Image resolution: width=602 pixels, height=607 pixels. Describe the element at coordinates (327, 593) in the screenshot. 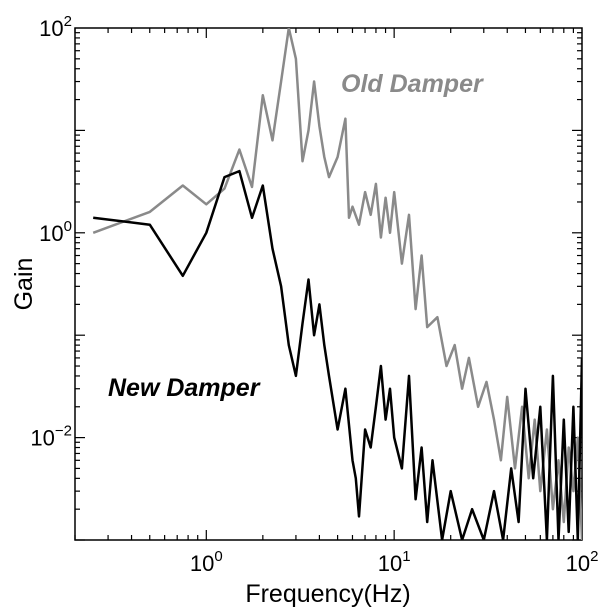

I see `x-axis-title: Frequency(Hz)` at that location.